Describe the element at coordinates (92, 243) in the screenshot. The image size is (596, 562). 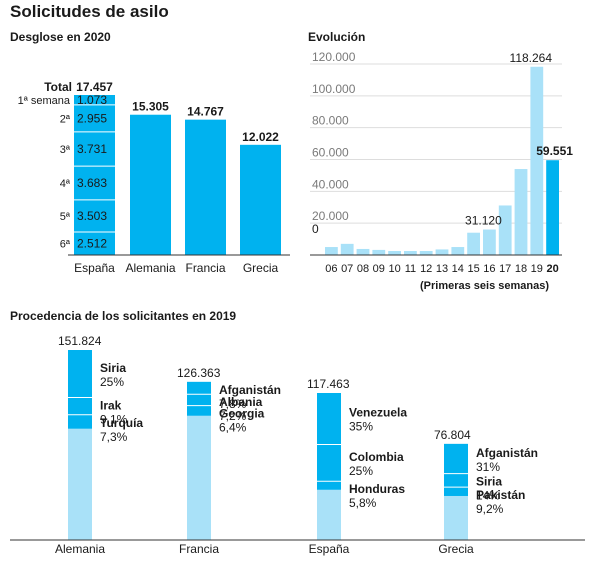
I see `segment-value-label: 2.512` at that location.